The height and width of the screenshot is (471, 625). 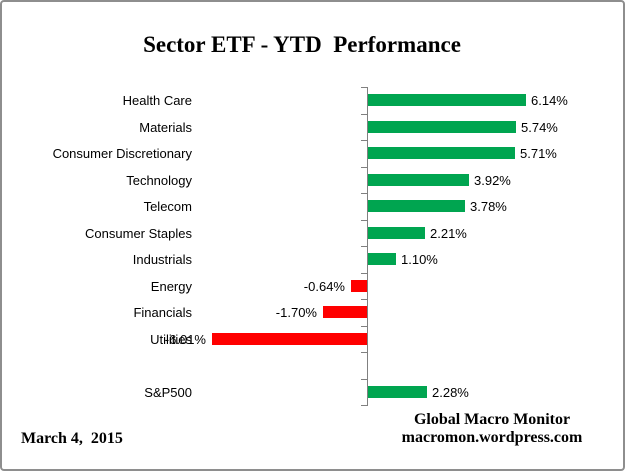 What do you see at coordinates (324, 286) in the screenshot?
I see `value-label: -0.64%` at bounding box center [324, 286].